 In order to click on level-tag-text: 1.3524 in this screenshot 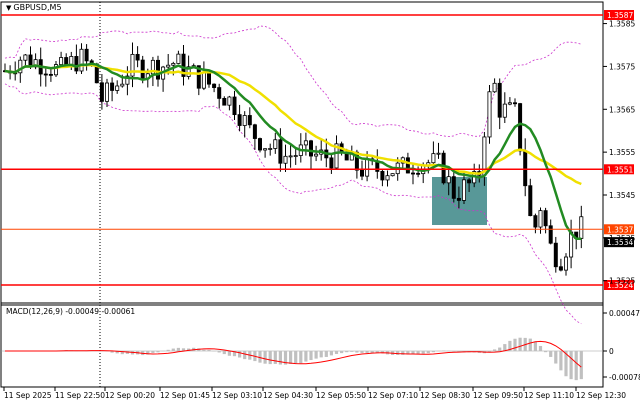, I will do `click(620, 285)`.